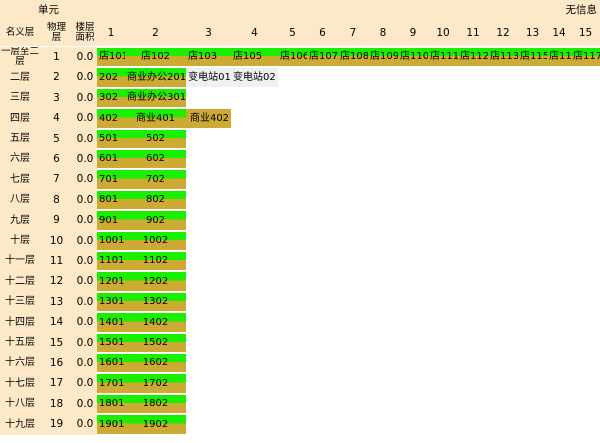 This screenshot has height=443, width=600. What do you see at coordinates (111, 200) in the screenshot?
I see `unit-cell: 801` at bounding box center [111, 200].